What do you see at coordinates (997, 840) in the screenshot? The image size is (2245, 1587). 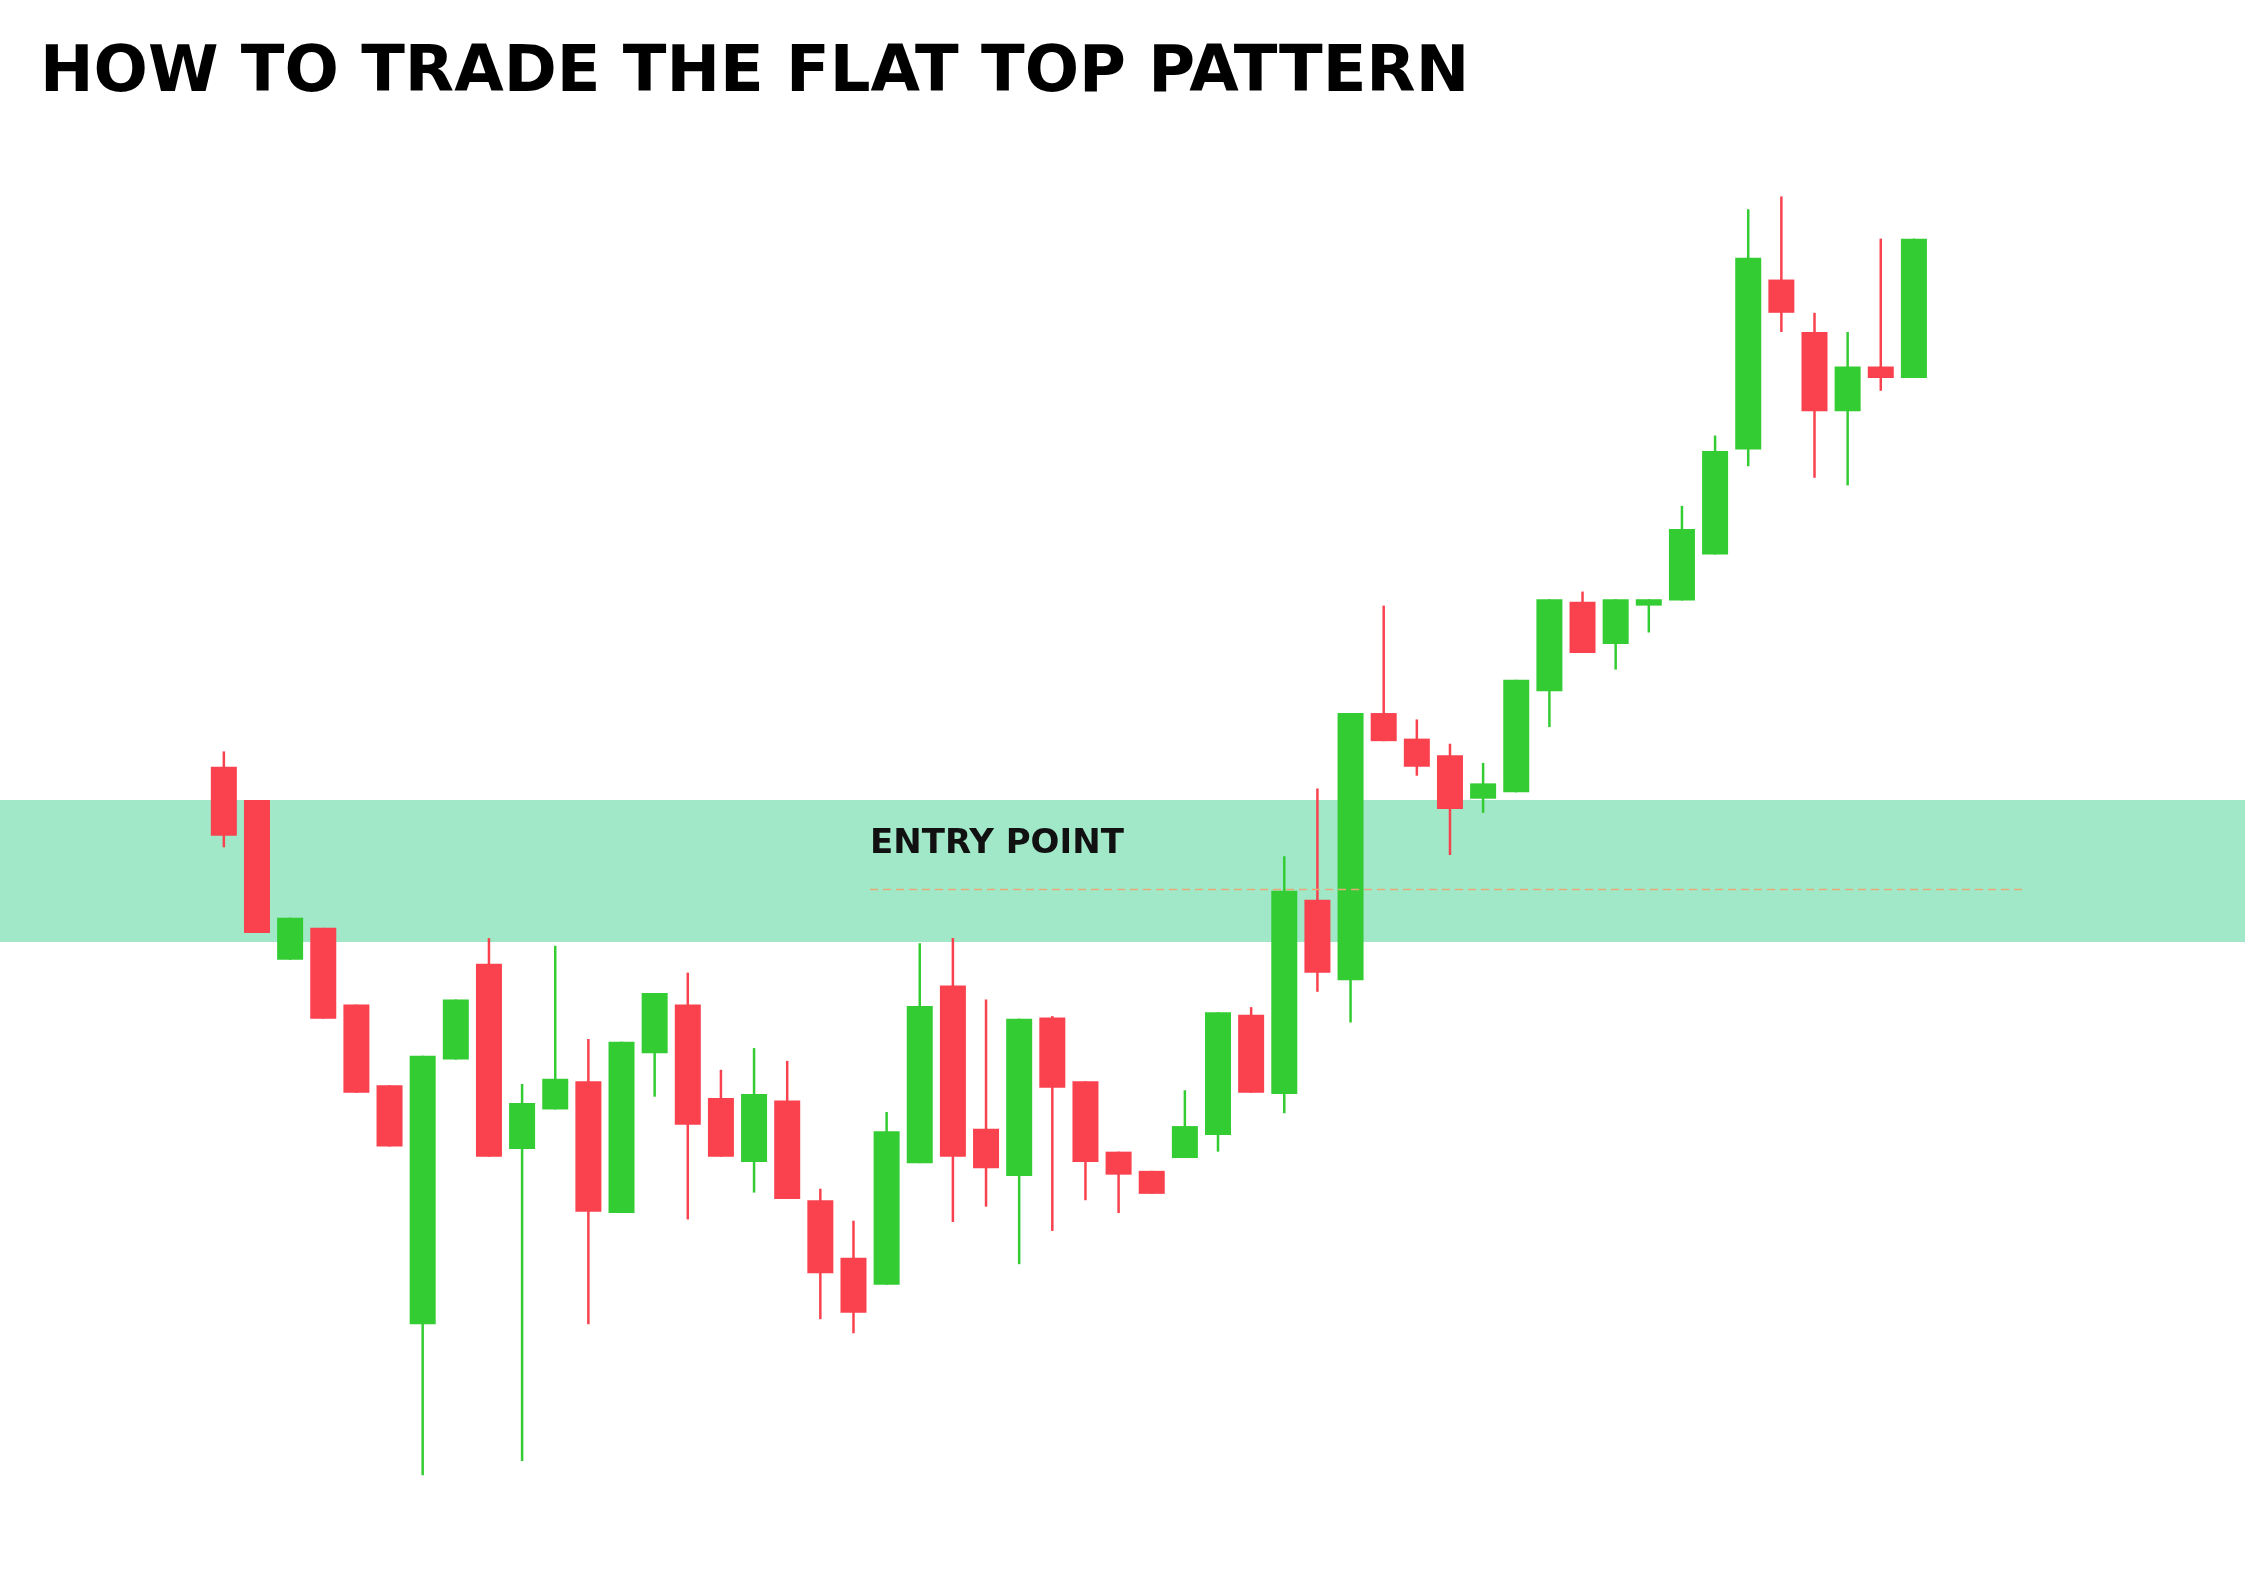 I see `ref-line-label: ENTRY POINT` at bounding box center [997, 840].